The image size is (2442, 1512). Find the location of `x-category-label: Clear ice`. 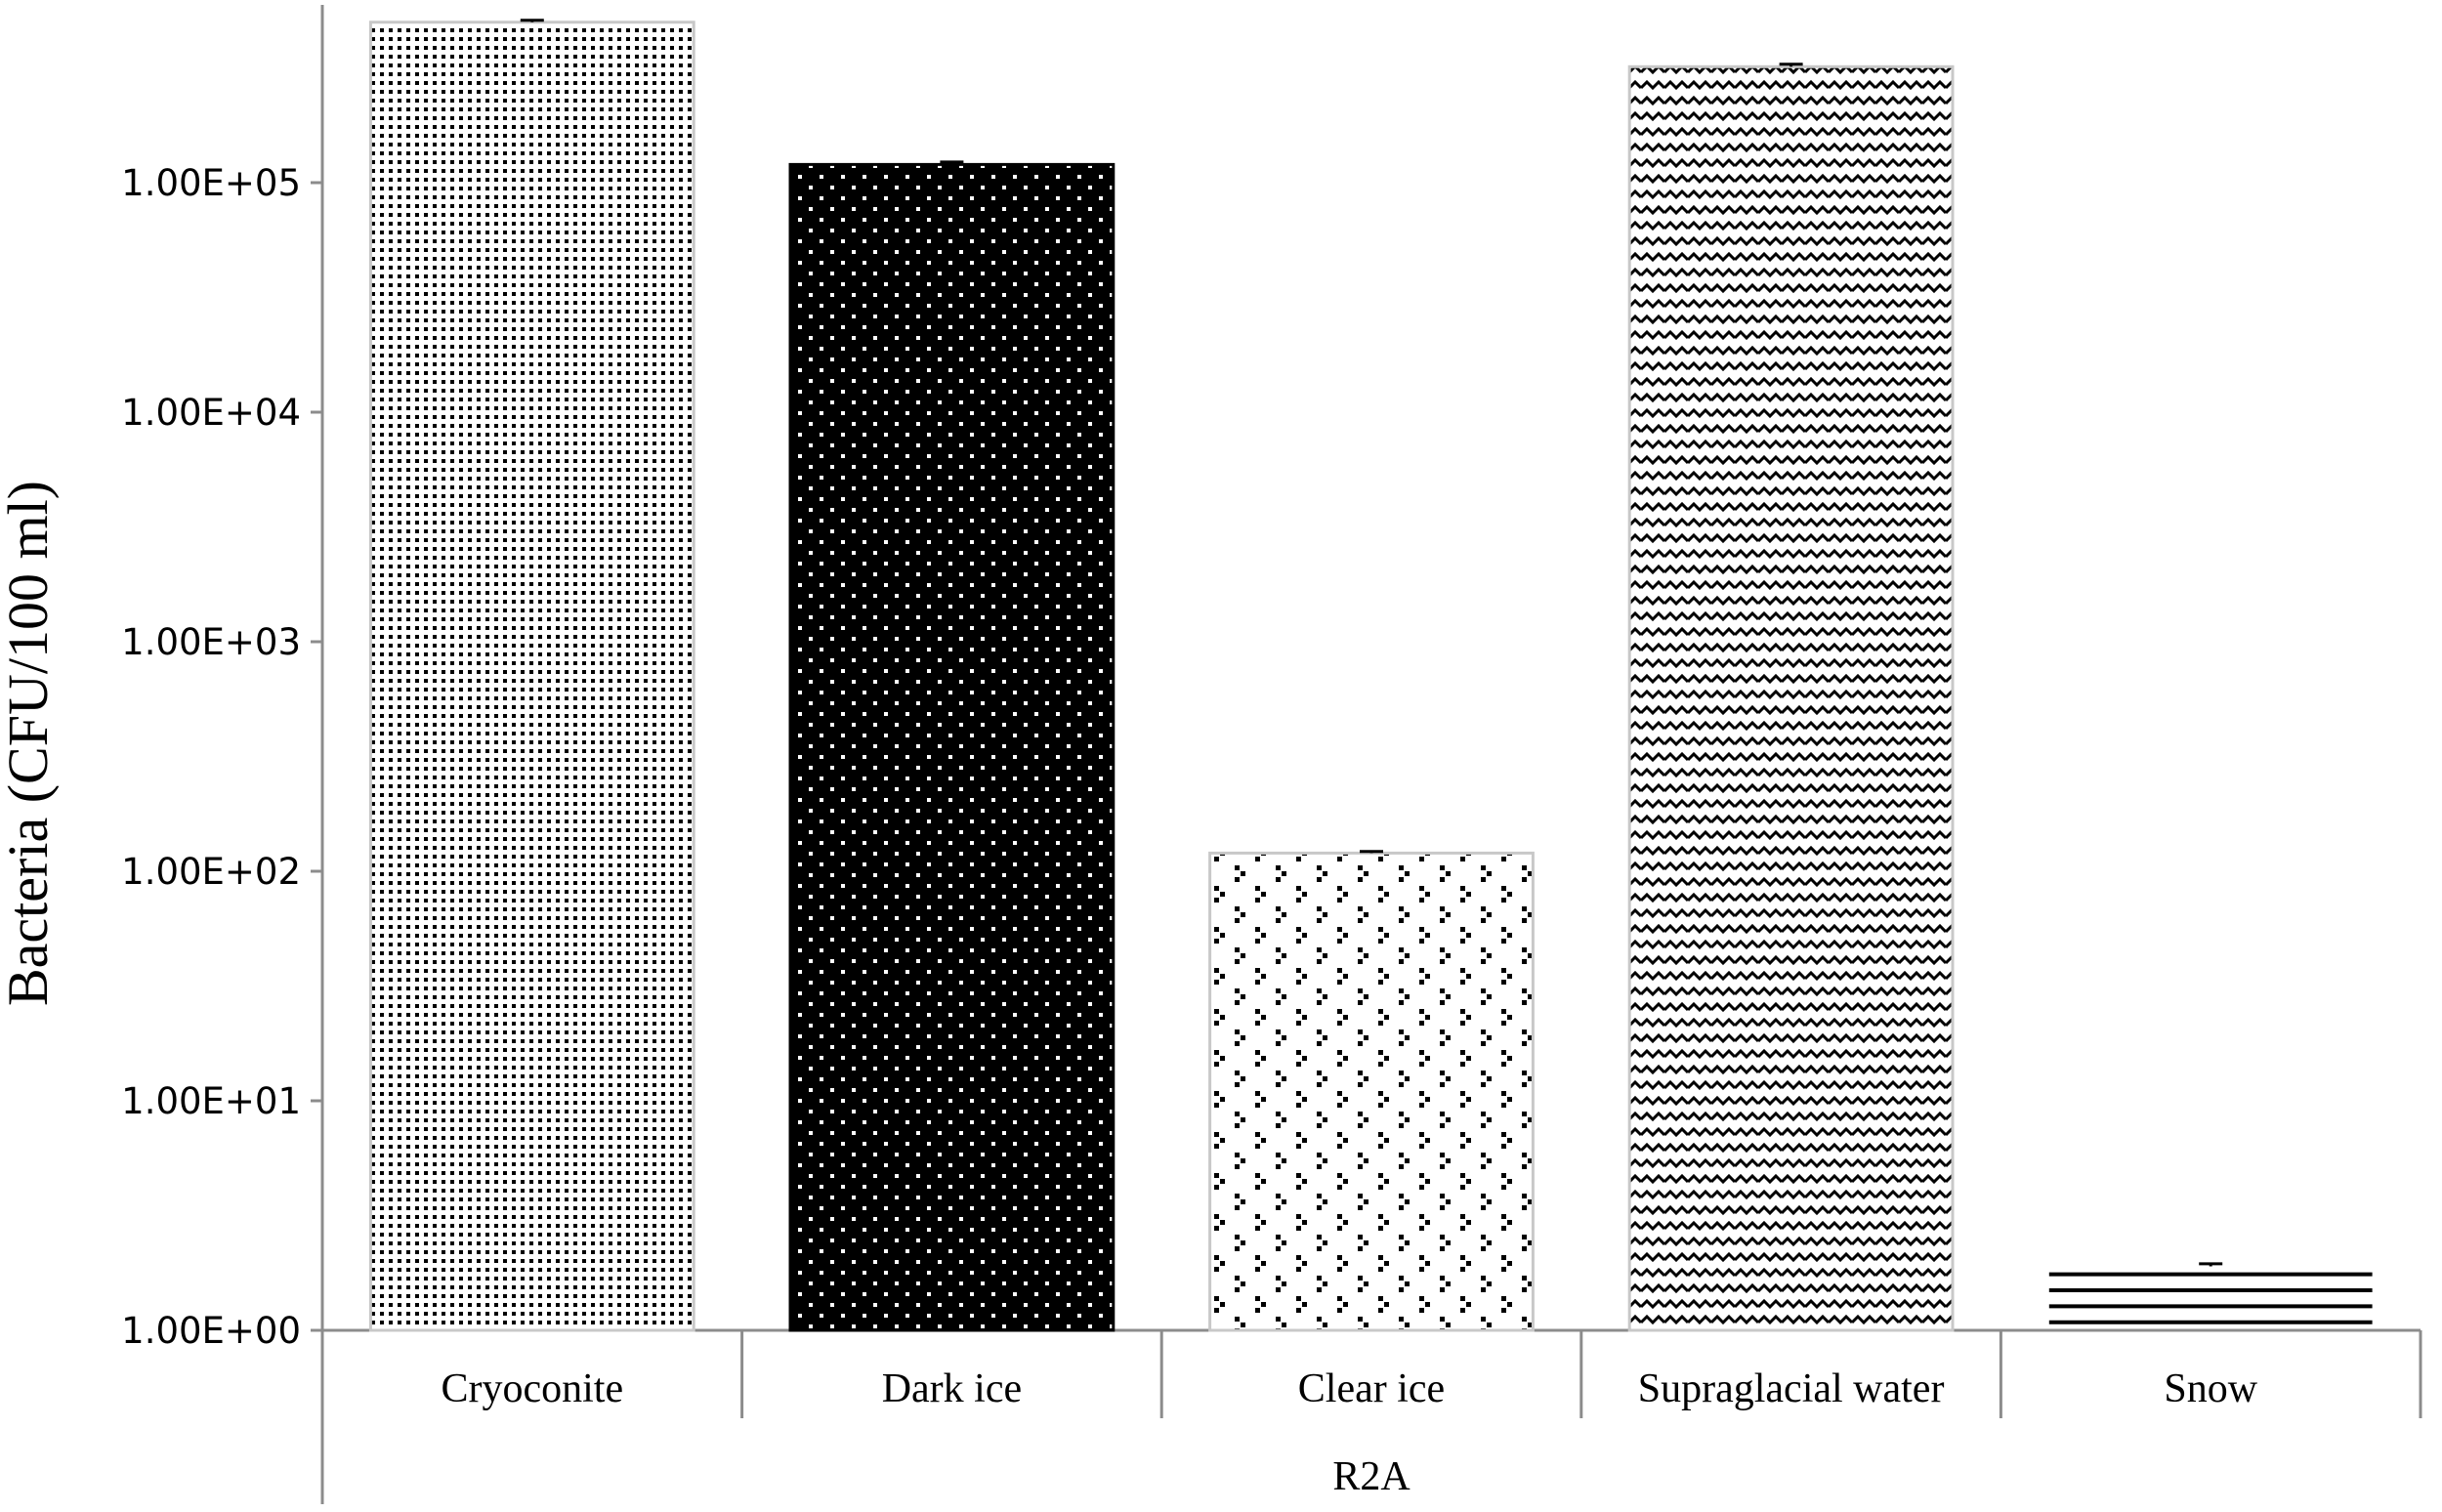

x-category-label: Clear ice is located at coordinates (1371, 1388).